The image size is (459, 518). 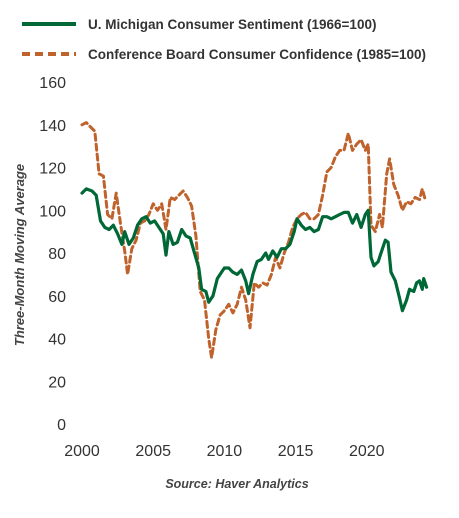 I want to click on y-tick-label: 140, so click(x=52, y=126).